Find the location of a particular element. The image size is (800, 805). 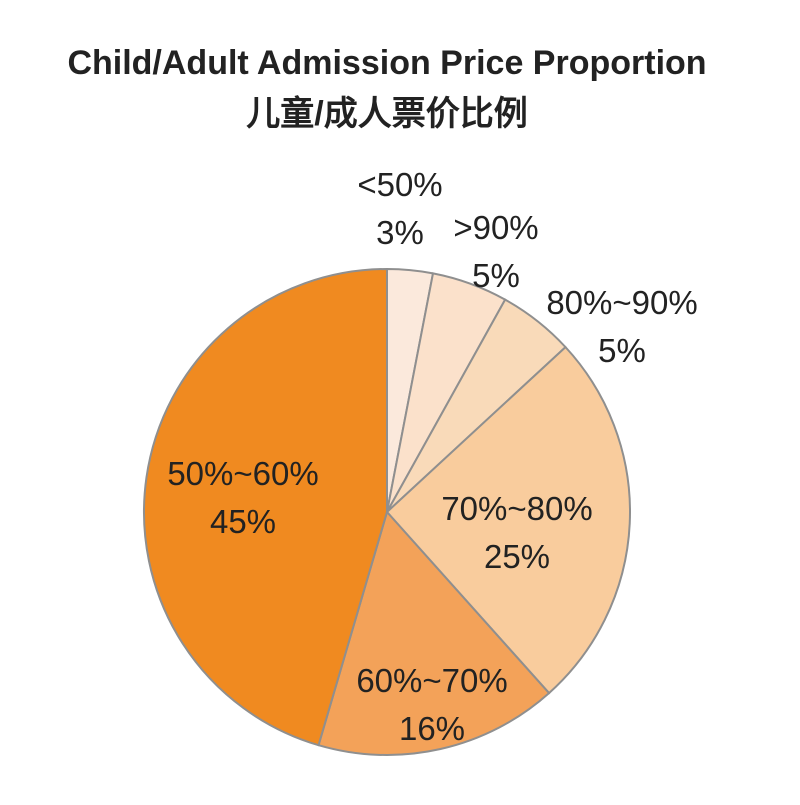

slice-category-label: >90% is located at coordinates (495, 227).